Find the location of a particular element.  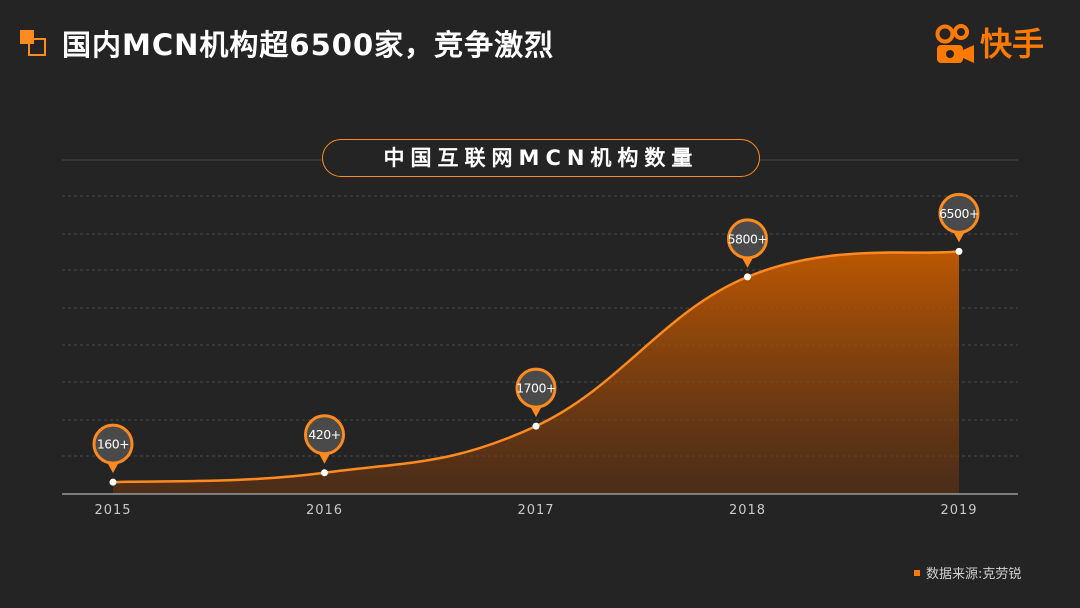

data-label: 420+ is located at coordinates (324, 434).